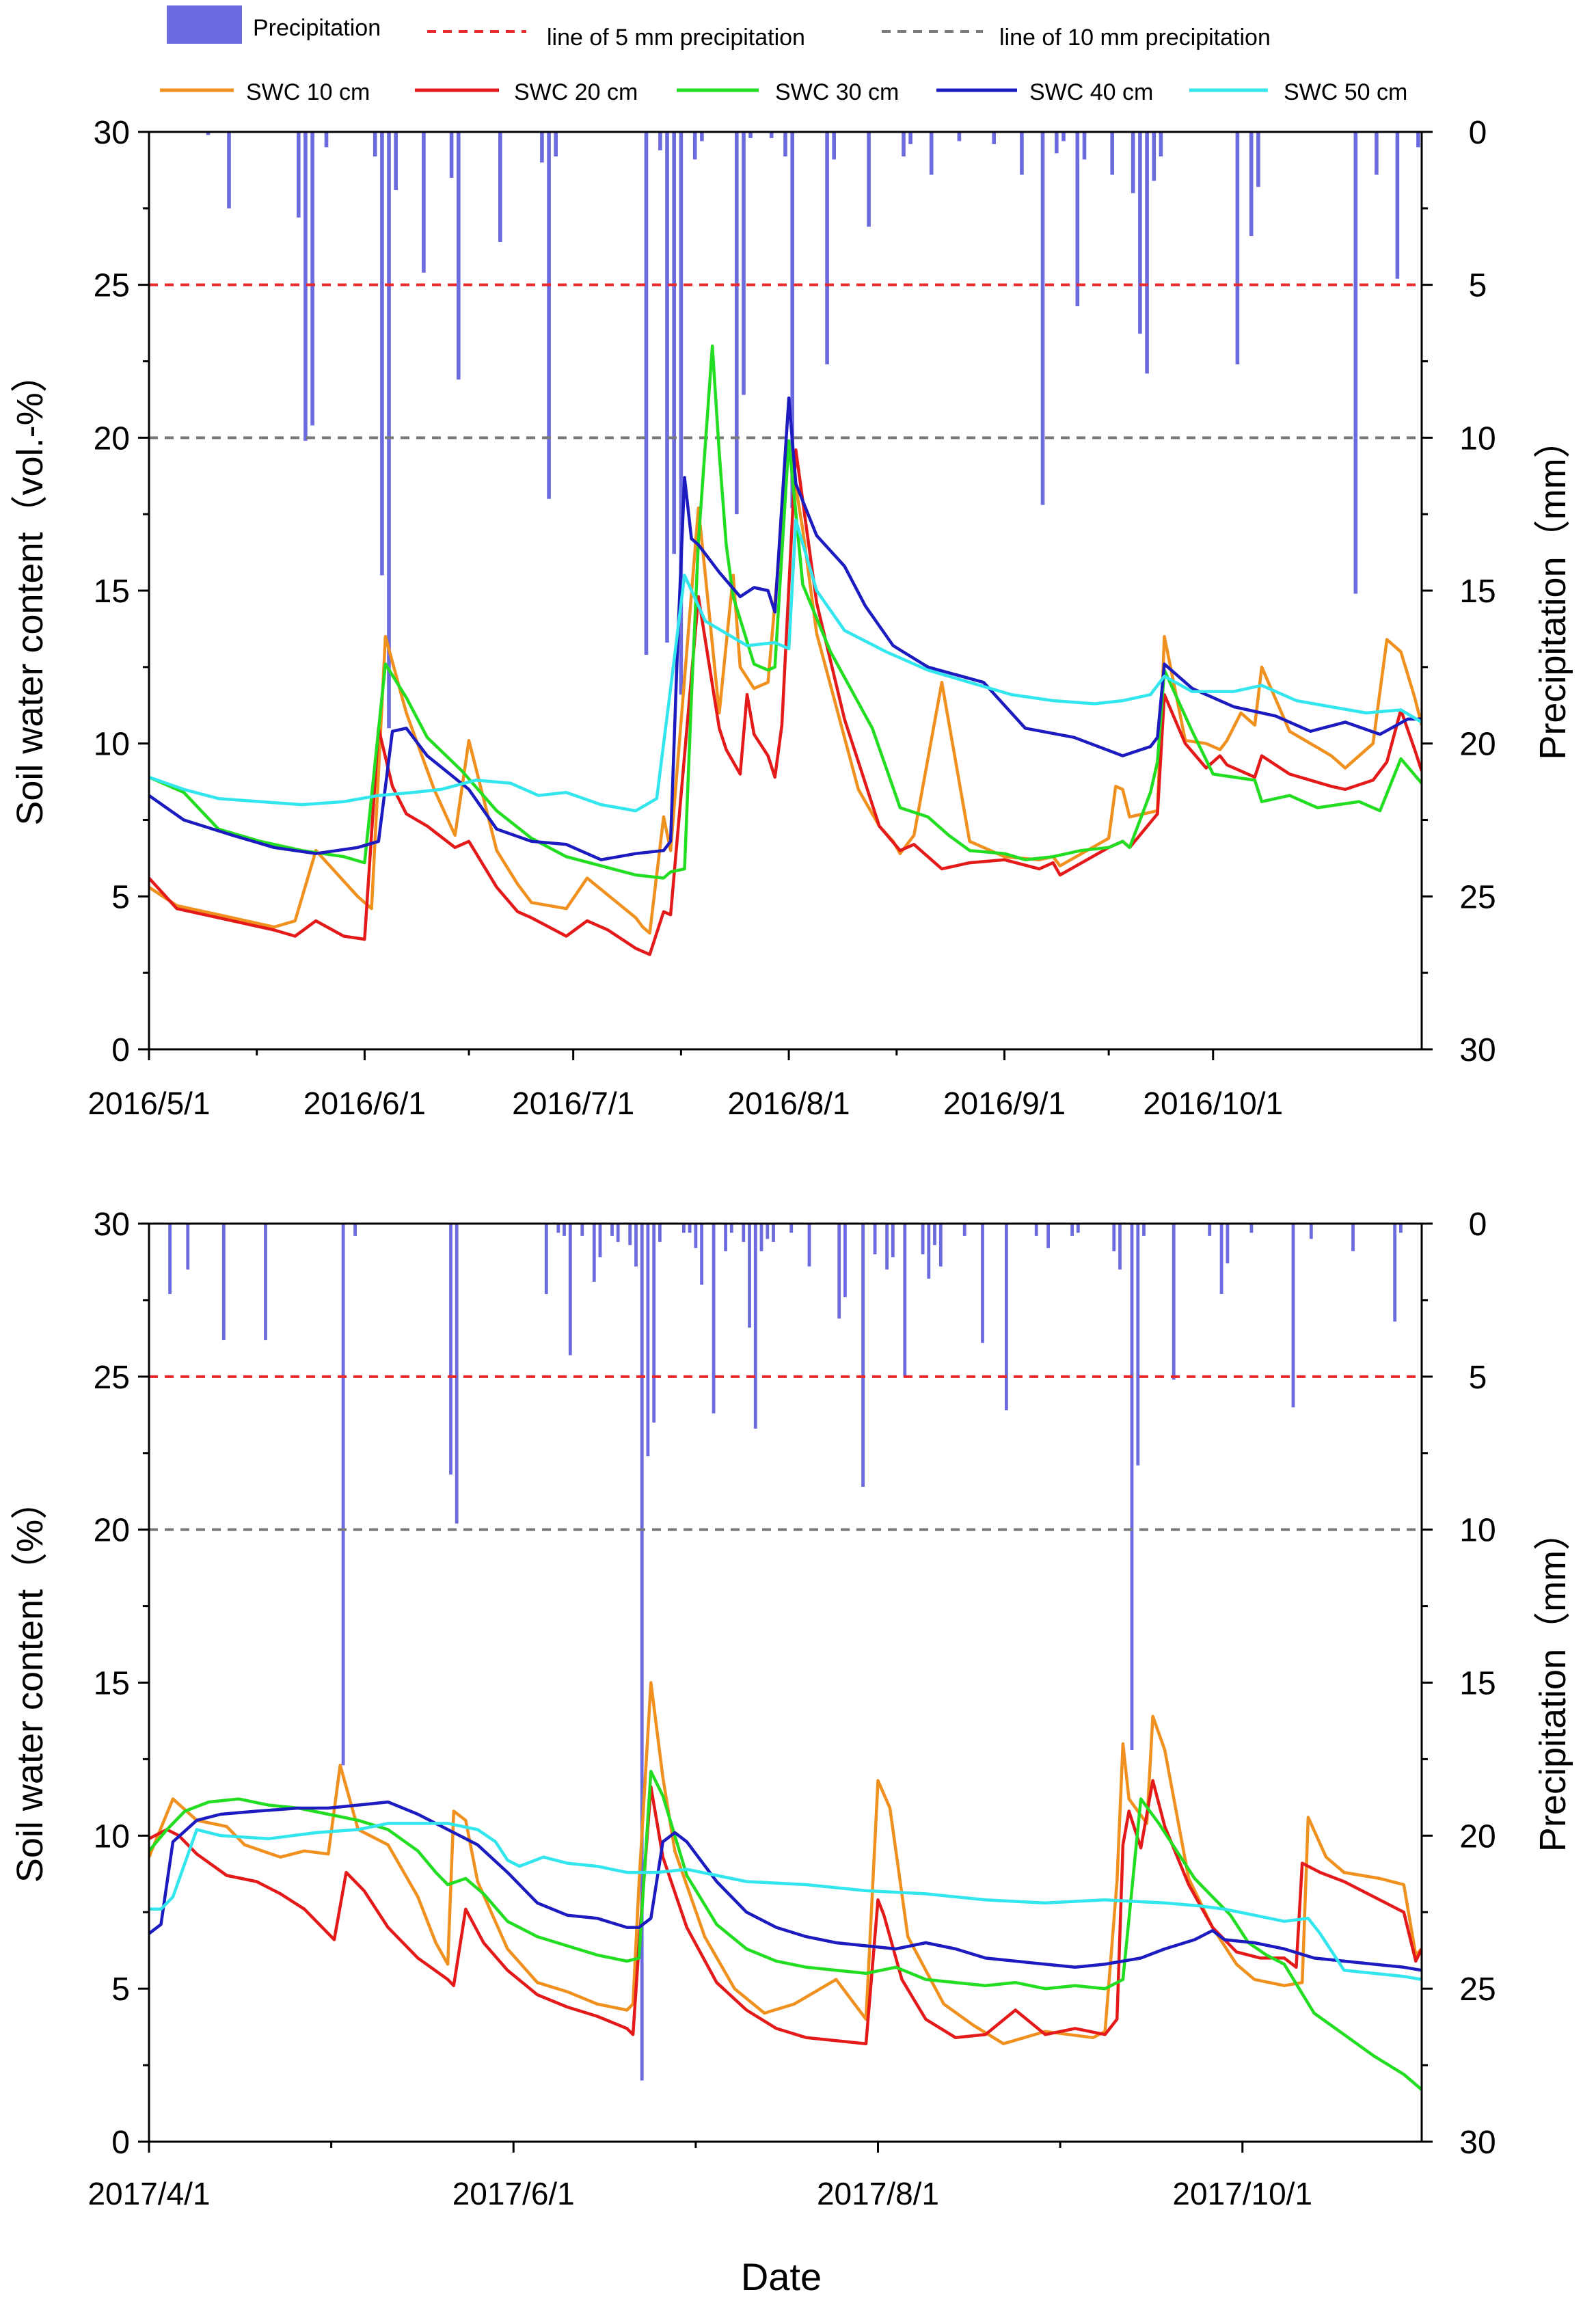 This screenshot has height=2303, width=1596. Describe the element at coordinates (120, 1989) in the screenshot. I see `y-tick-label: 5` at that location.